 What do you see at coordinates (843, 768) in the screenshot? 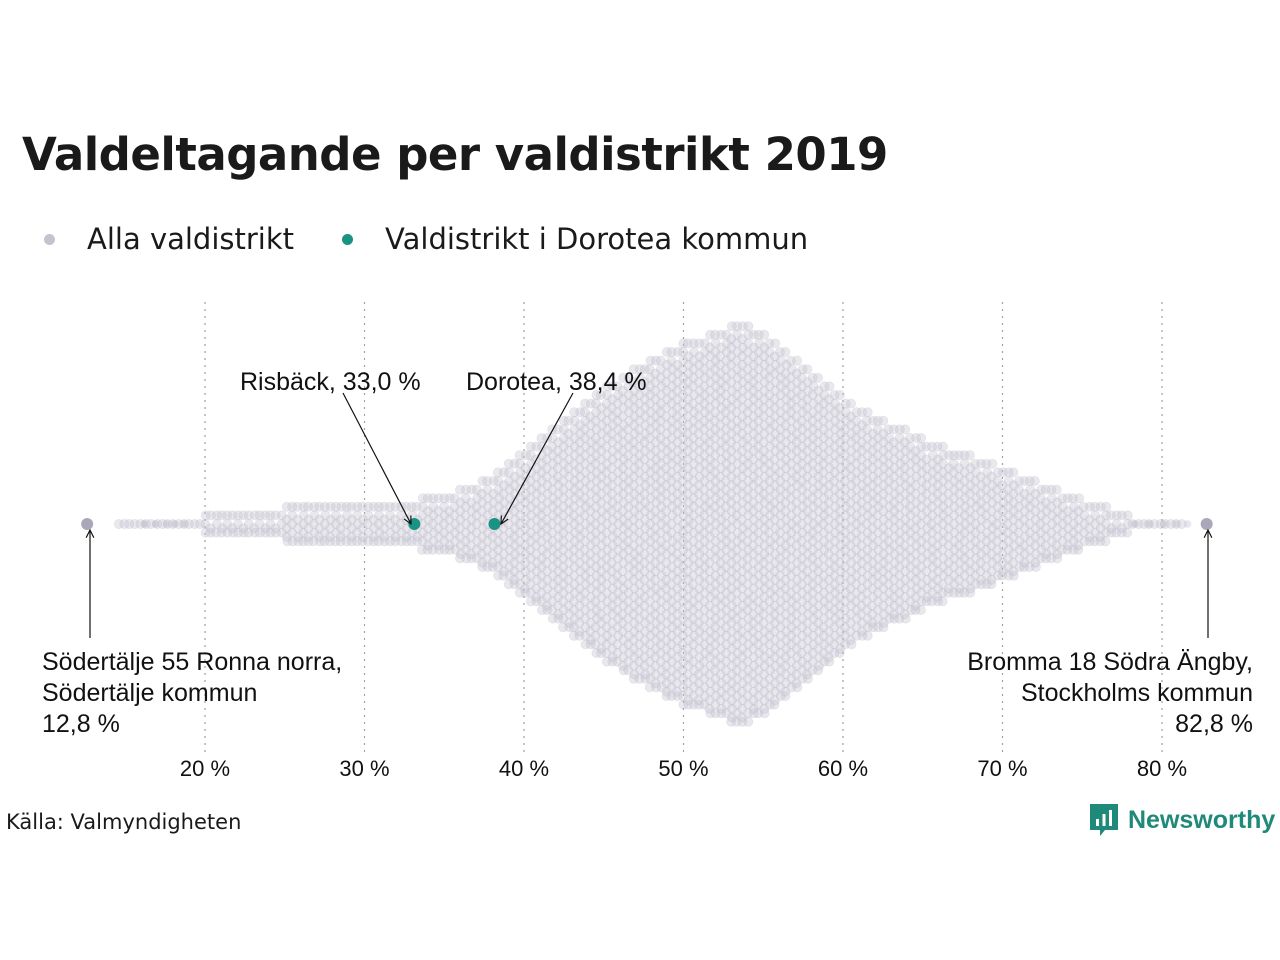
I see `x-tick-label: 60 %` at bounding box center [843, 768].